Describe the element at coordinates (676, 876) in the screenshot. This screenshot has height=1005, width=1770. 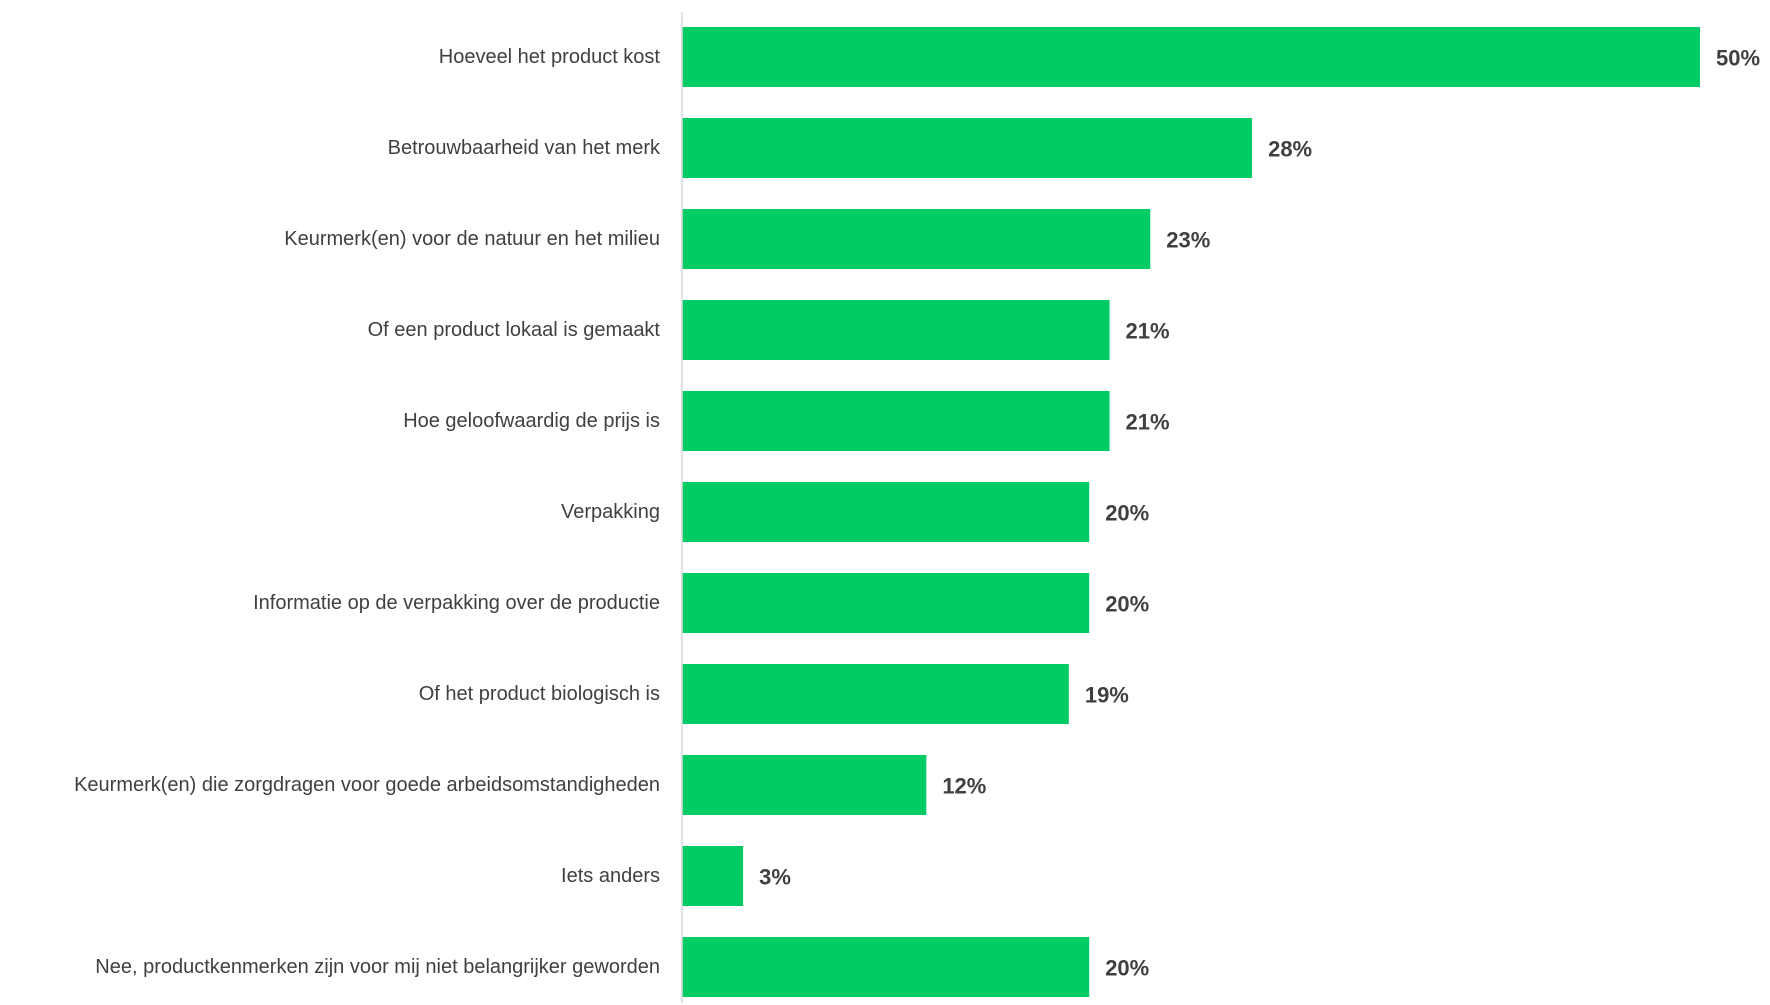
I see `bar-group: Iets anders 3%` at that location.